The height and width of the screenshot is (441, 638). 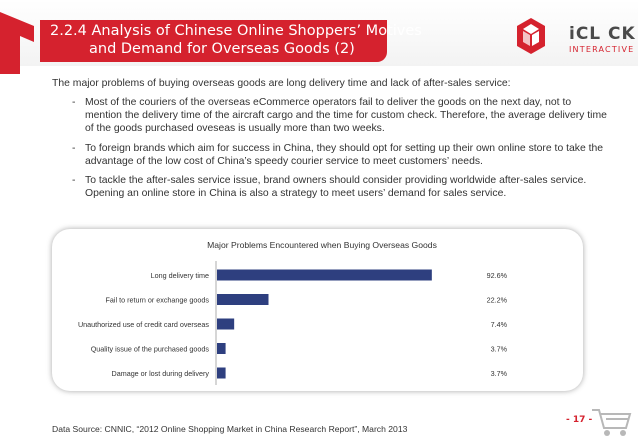 What do you see at coordinates (17, 43) in the screenshot?
I see `brand-mark-icon` at bounding box center [17, 43].